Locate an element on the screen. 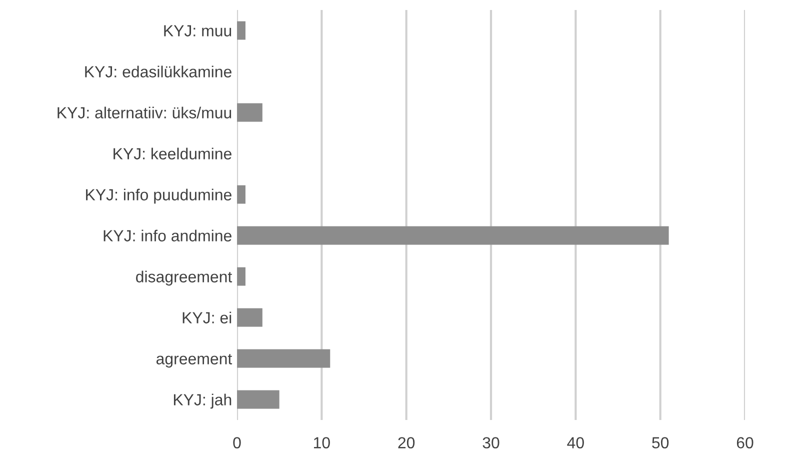 Image resolution: width=796 pixels, height=465 pixels. x-tick-label: 0 is located at coordinates (237, 442).